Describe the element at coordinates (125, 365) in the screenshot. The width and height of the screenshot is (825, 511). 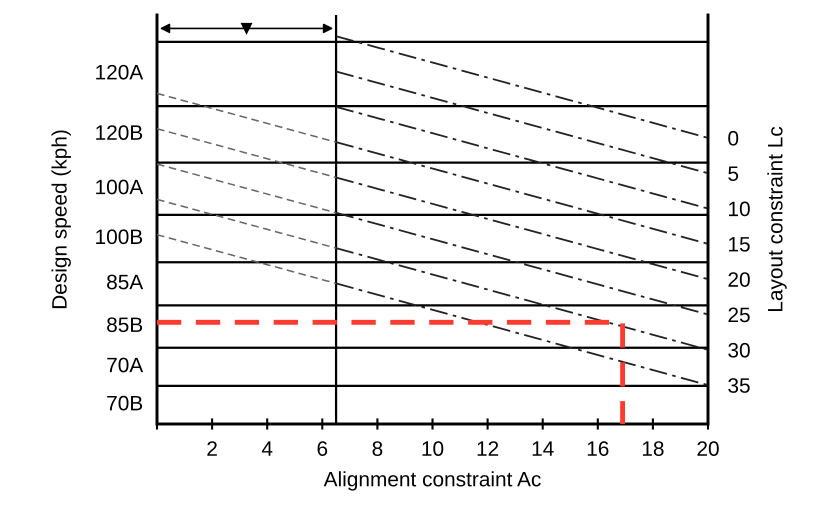
I see `text: 70A` at that location.